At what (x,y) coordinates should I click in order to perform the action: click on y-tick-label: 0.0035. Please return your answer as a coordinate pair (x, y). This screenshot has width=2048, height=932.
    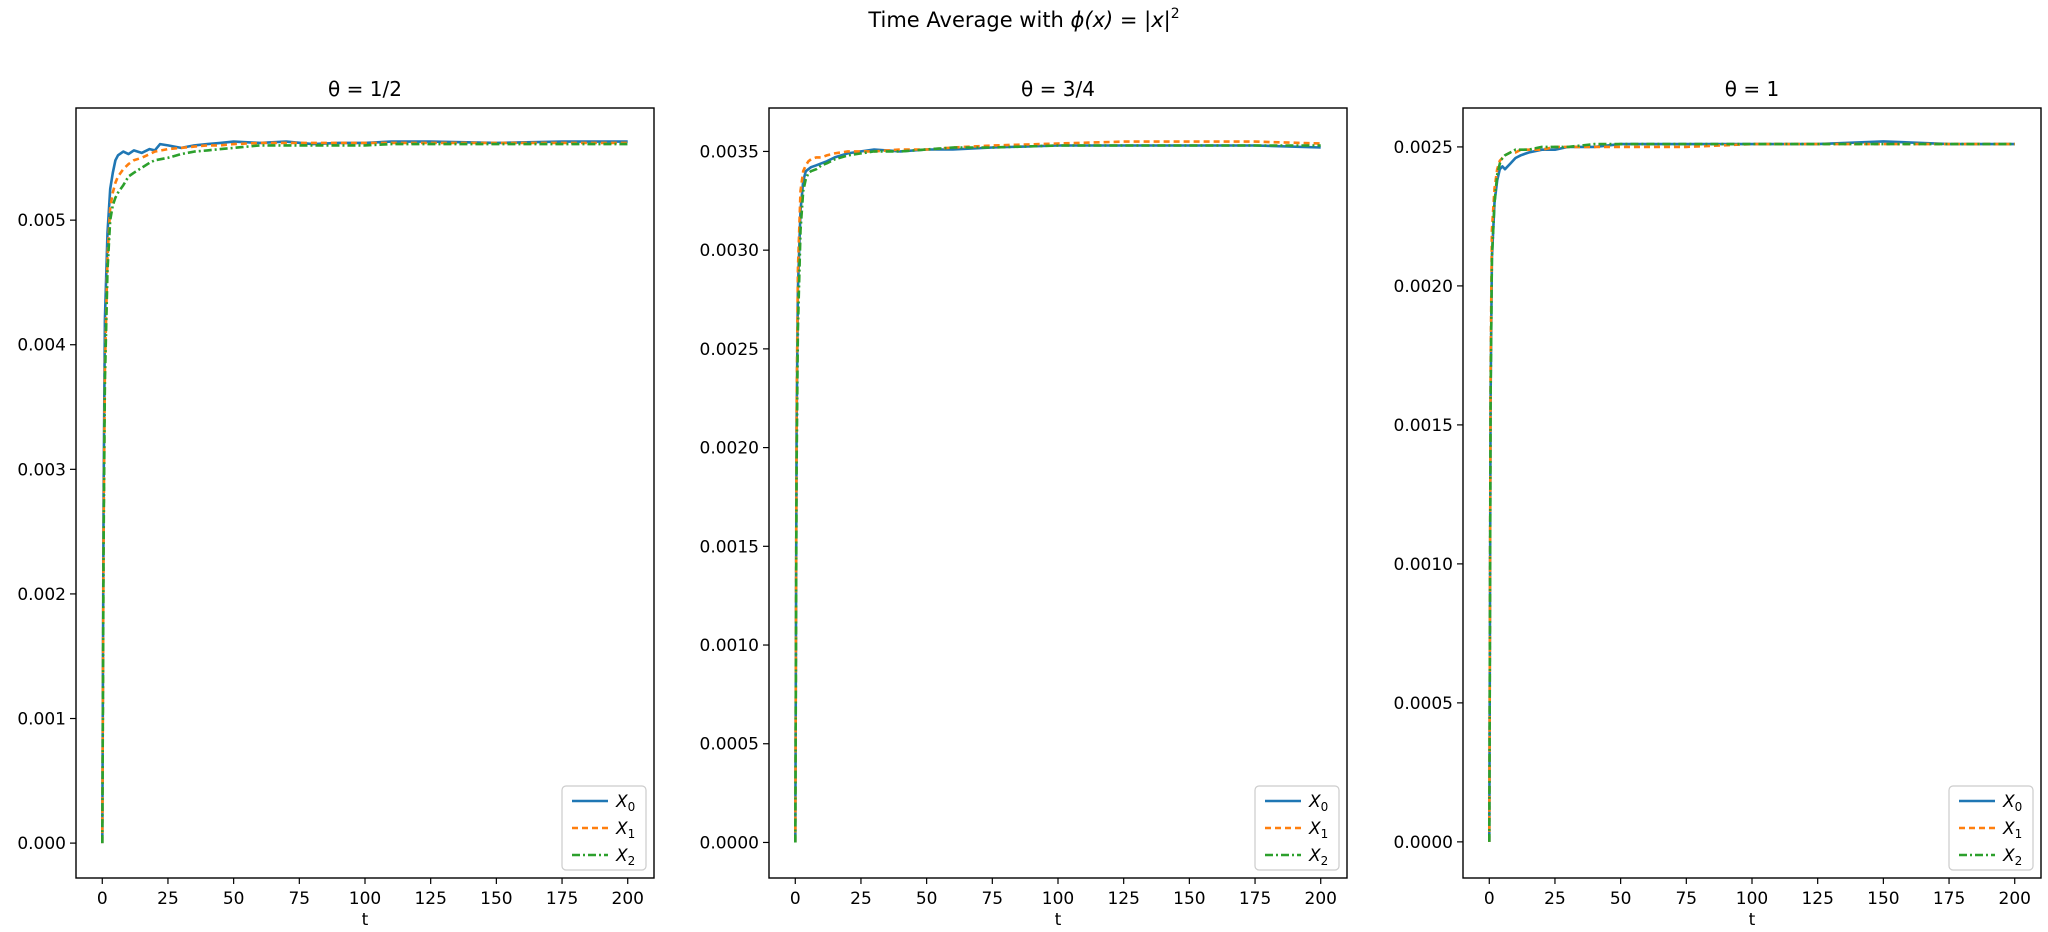
    Looking at the image, I should click on (729, 152).